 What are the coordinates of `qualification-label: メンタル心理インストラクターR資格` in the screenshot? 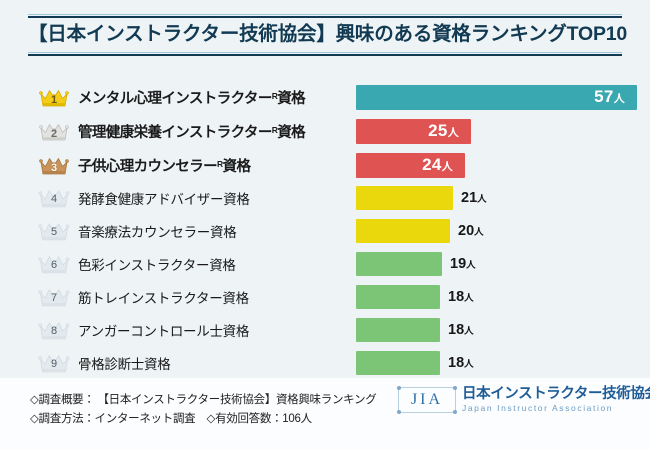 It's located at (217, 97).